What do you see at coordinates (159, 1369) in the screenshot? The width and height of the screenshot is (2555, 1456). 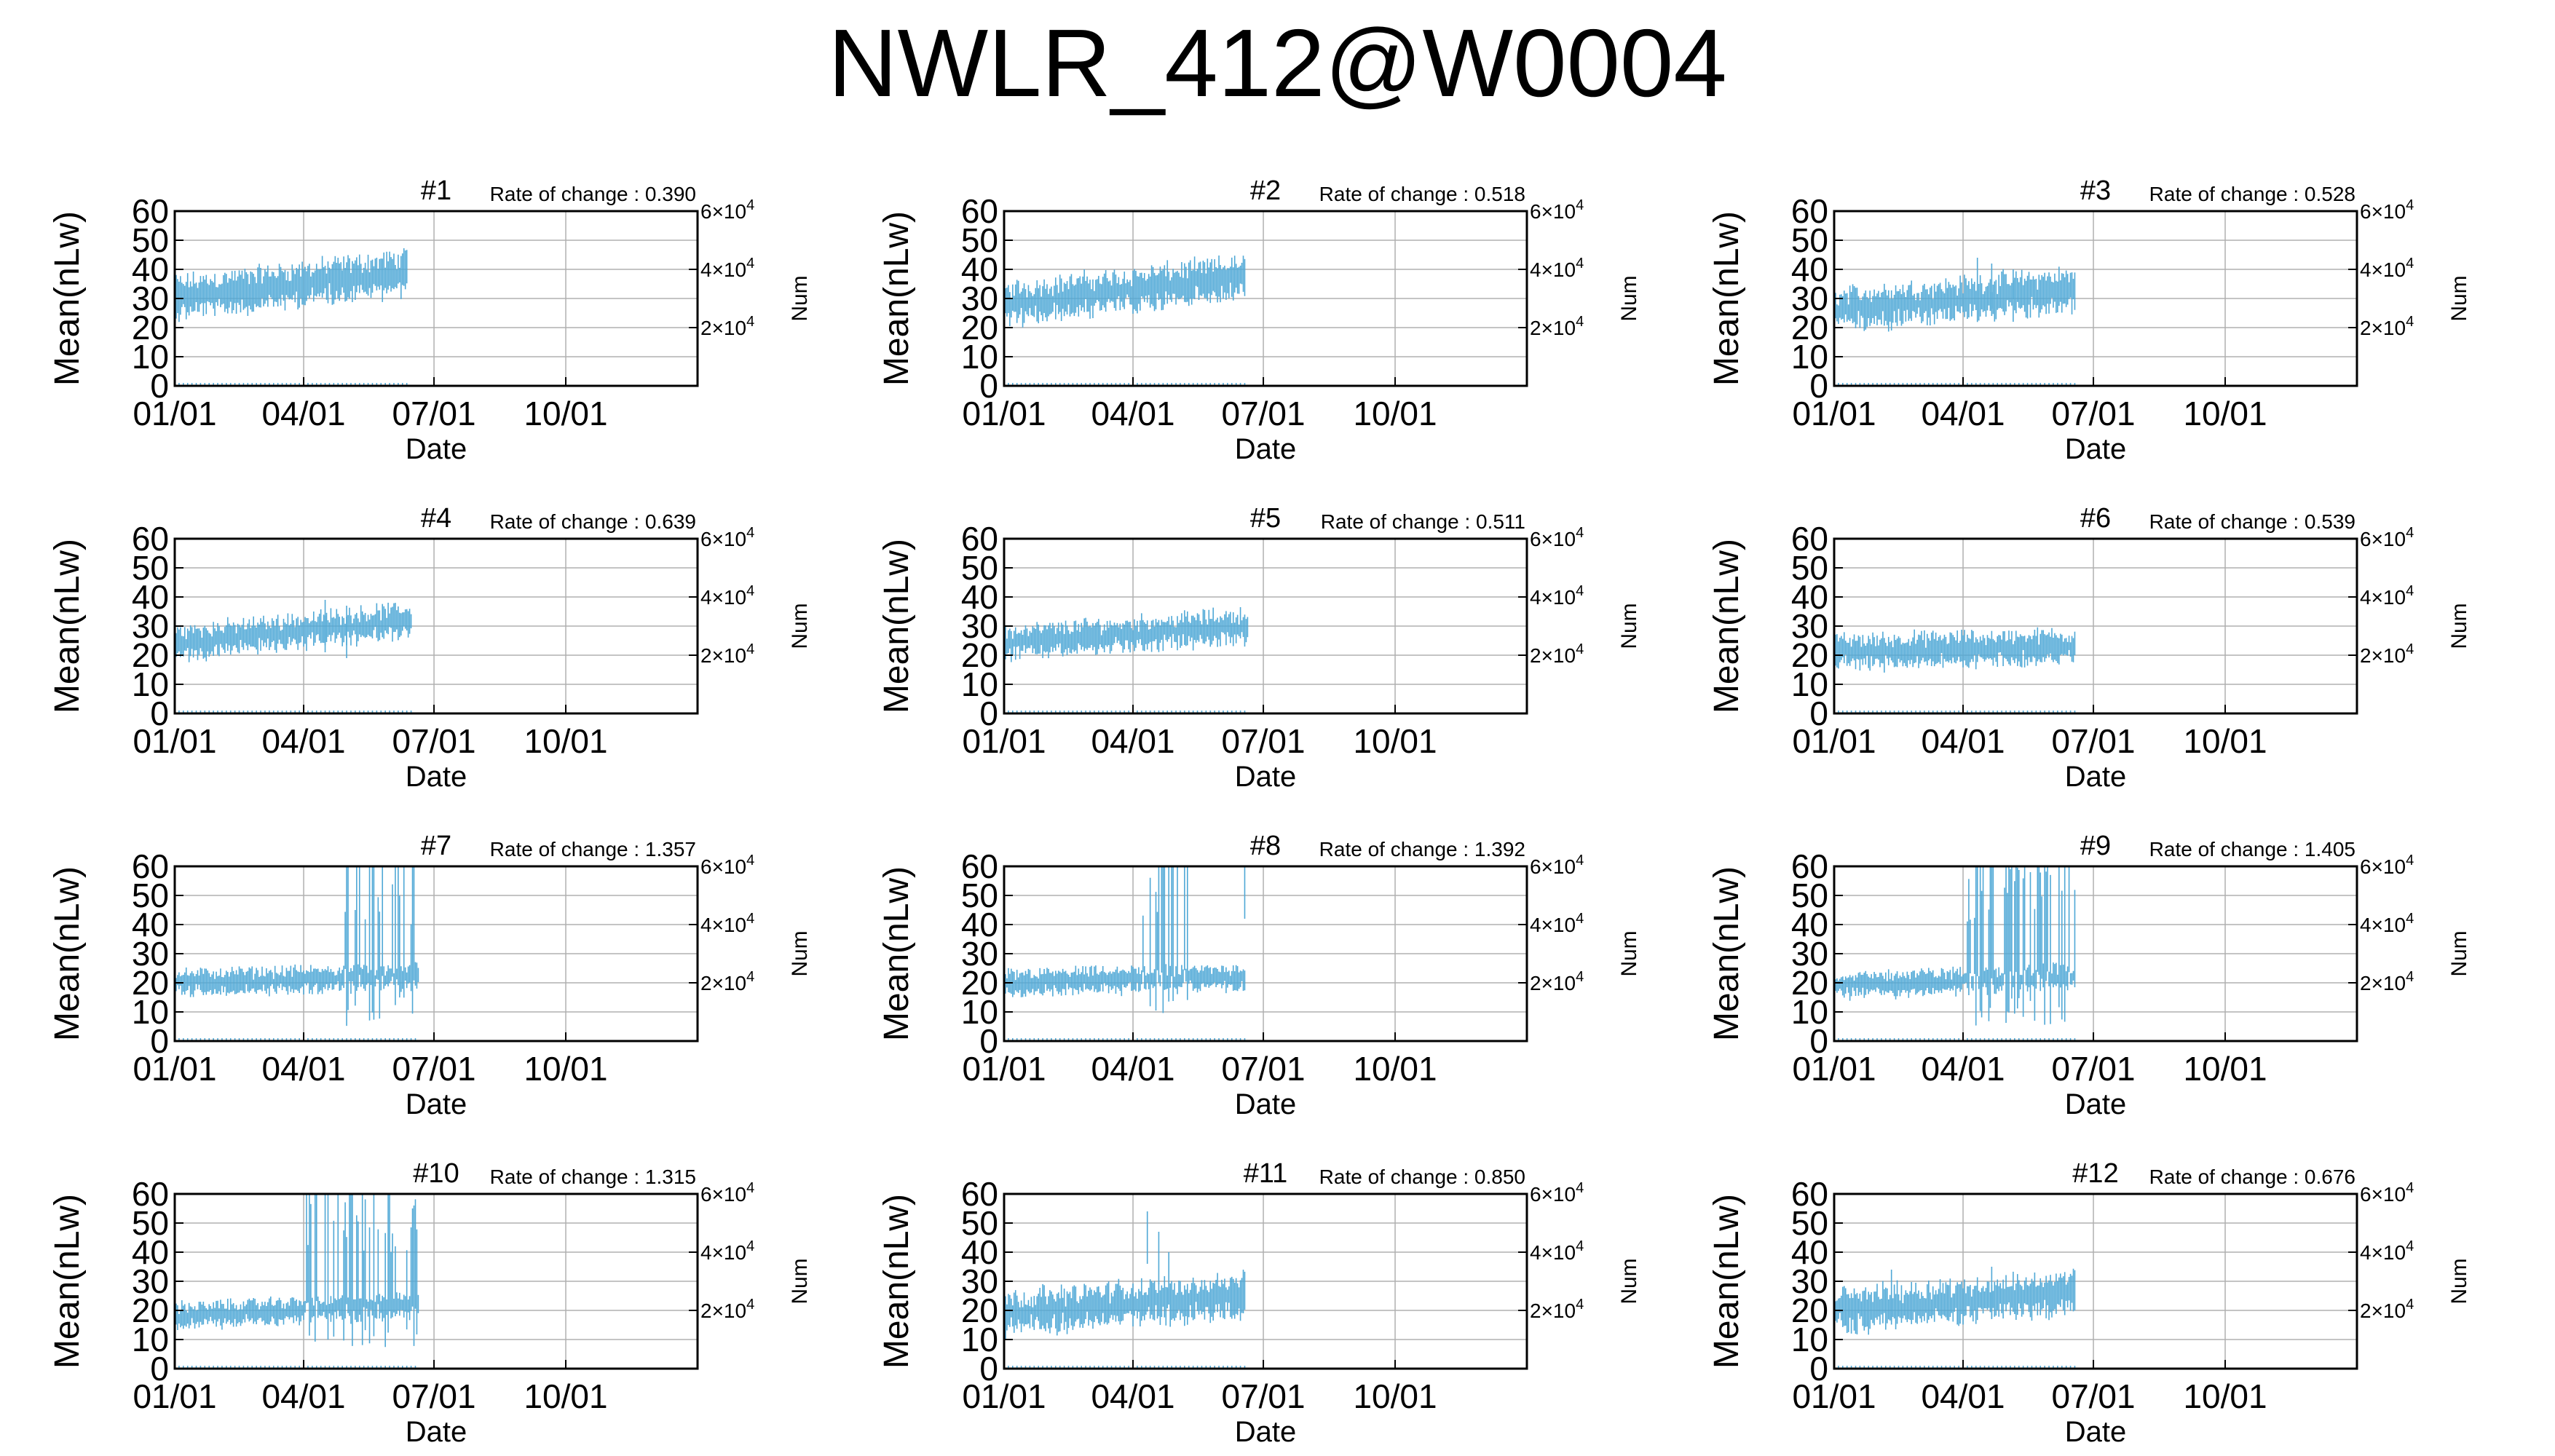 I see `y-tick-label: 0` at bounding box center [159, 1369].